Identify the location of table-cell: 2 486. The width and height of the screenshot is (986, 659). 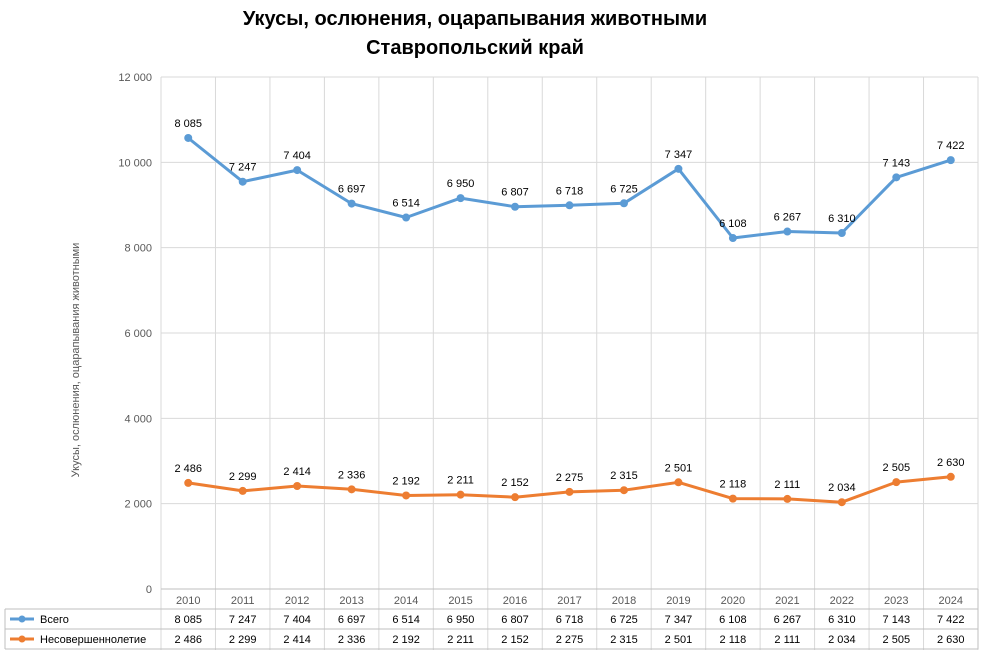
(188, 640).